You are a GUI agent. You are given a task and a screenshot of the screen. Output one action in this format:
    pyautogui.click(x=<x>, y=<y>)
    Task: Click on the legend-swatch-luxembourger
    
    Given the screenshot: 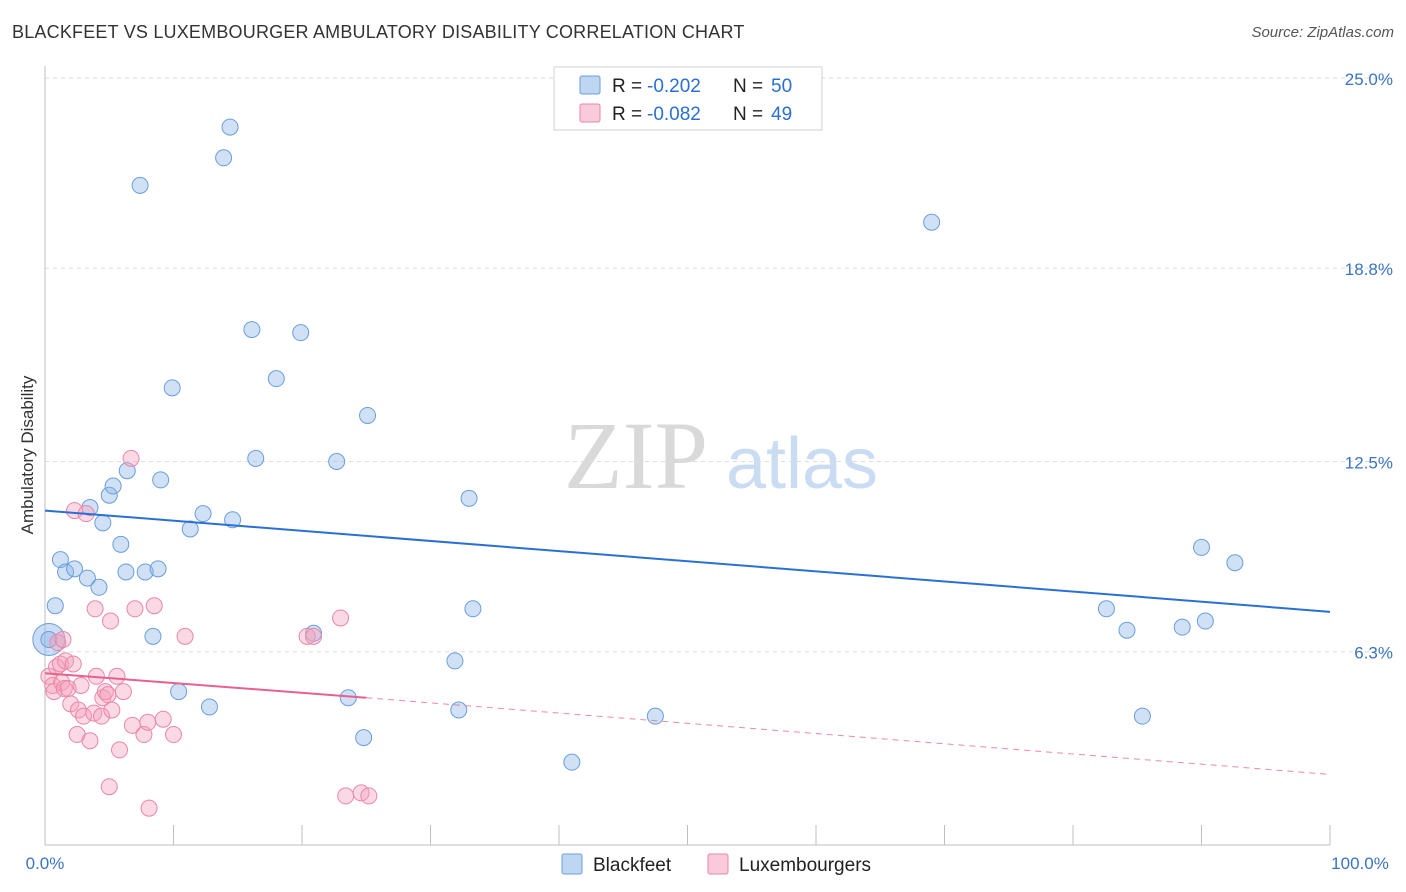 What is the action you would take?
    pyautogui.click(x=590, y=113)
    